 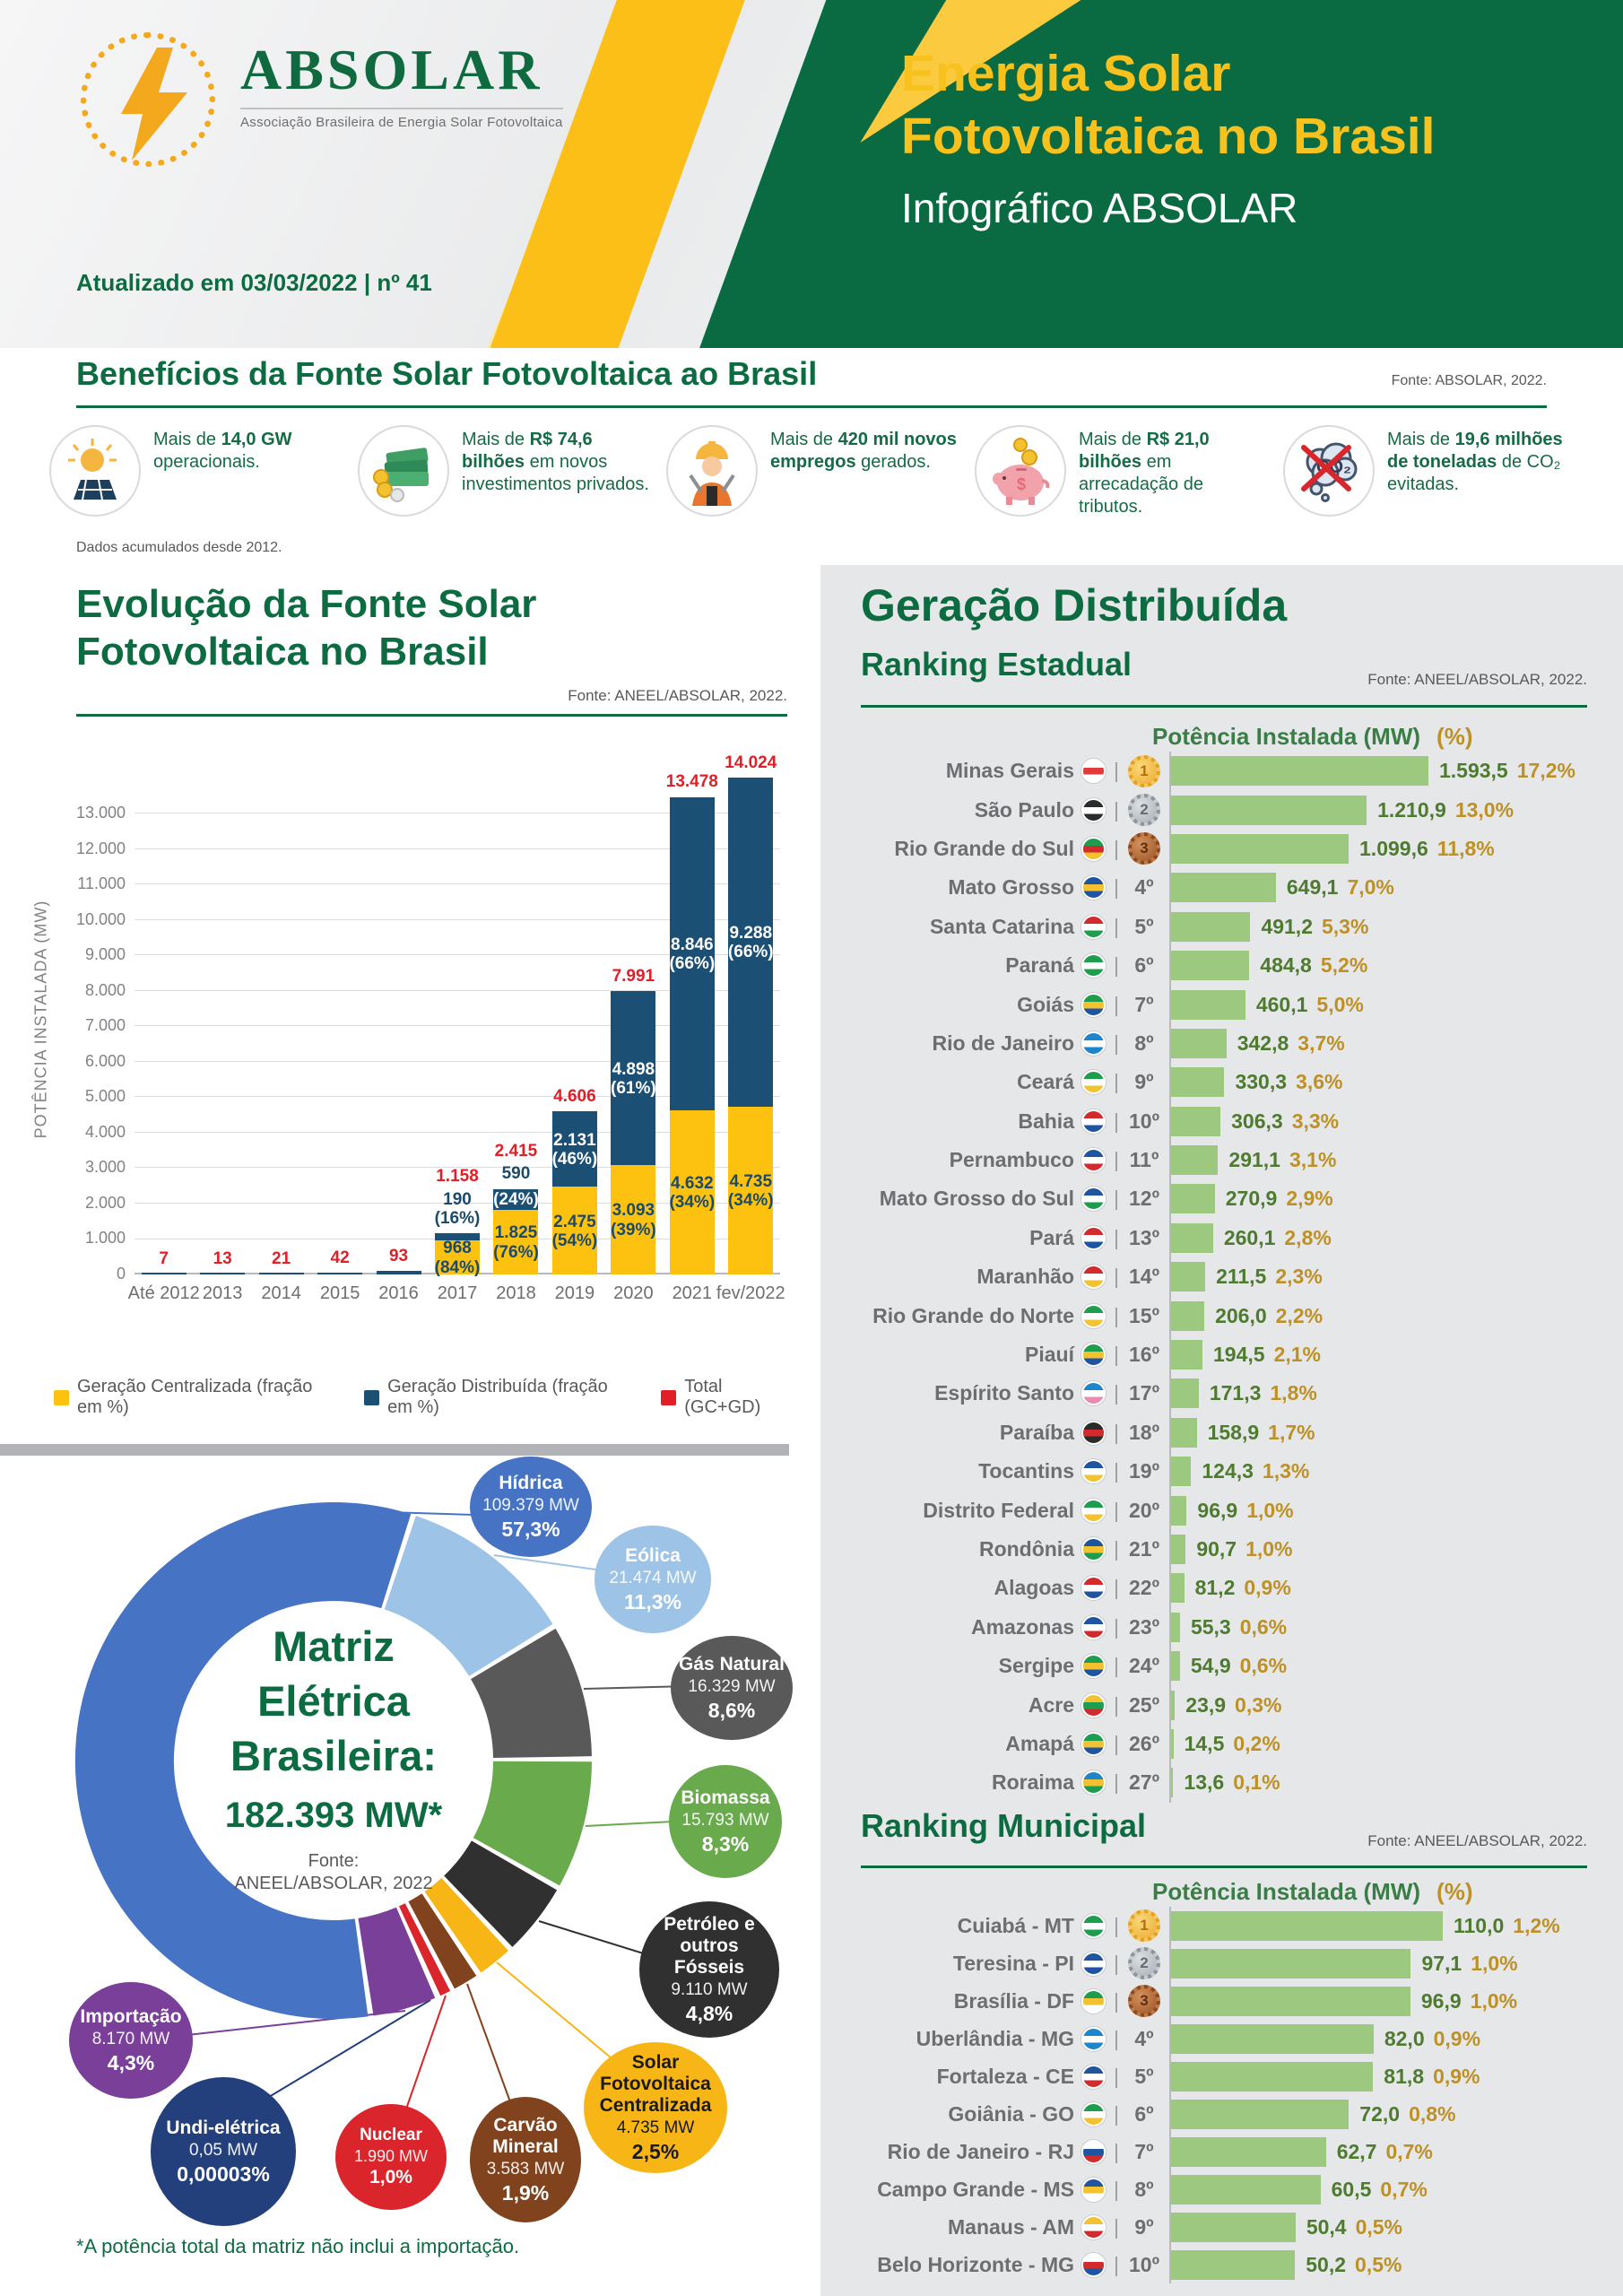 What do you see at coordinates (1143, 1393) in the screenshot?
I see `rank-position: 17º` at bounding box center [1143, 1393].